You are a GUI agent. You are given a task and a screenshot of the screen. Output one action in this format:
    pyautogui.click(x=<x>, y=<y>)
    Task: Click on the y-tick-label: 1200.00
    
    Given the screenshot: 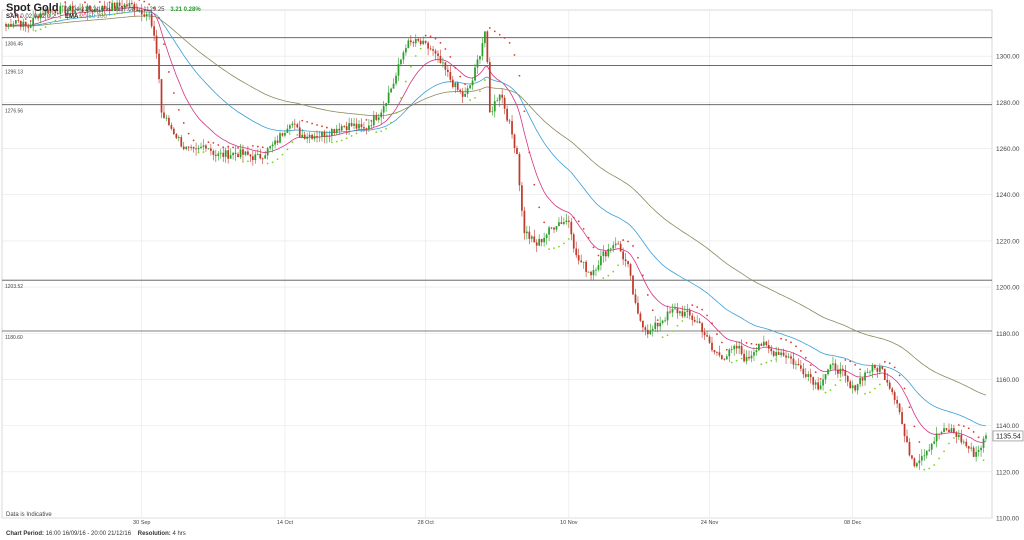 What is the action you would take?
    pyautogui.click(x=1008, y=288)
    